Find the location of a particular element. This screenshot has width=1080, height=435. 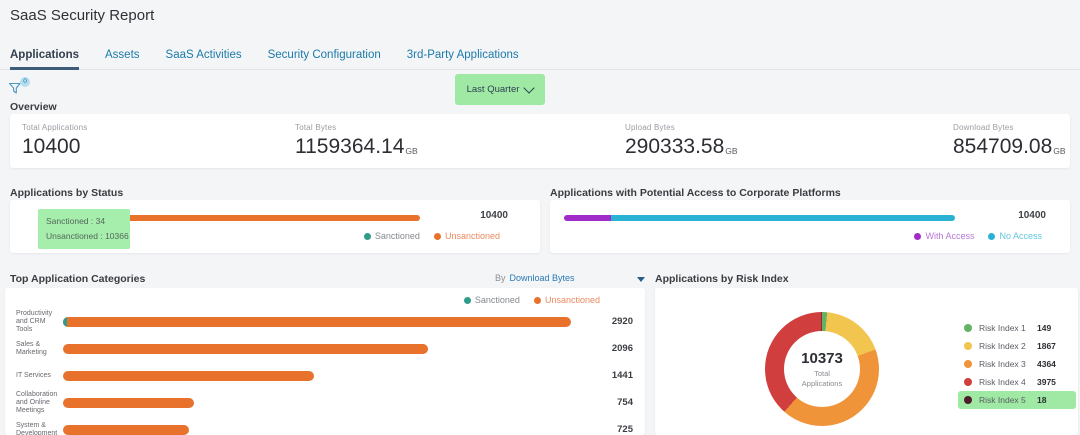

status-tooltip: Sanctioned : 34 Unsanctioned : 10366 is located at coordinates (84, 229).